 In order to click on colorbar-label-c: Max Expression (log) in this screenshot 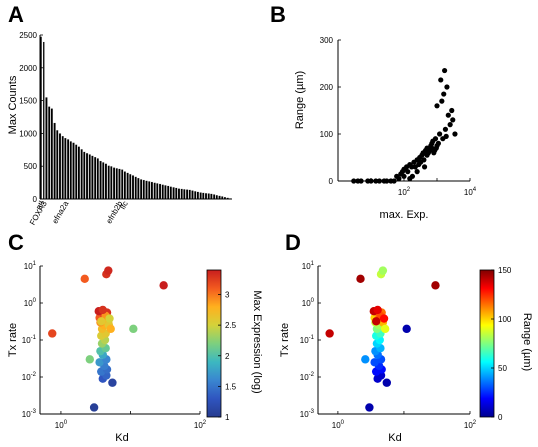, I will do `click(257, 341)`.